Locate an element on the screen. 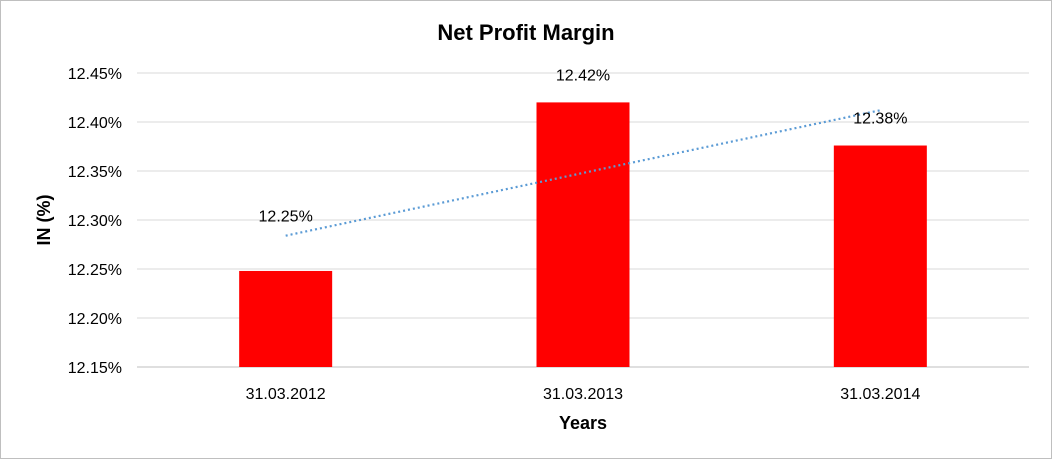 This screenshot has height=463, width=1052. chart-title: Net Profit Margin is located at coordinates (525, 32).